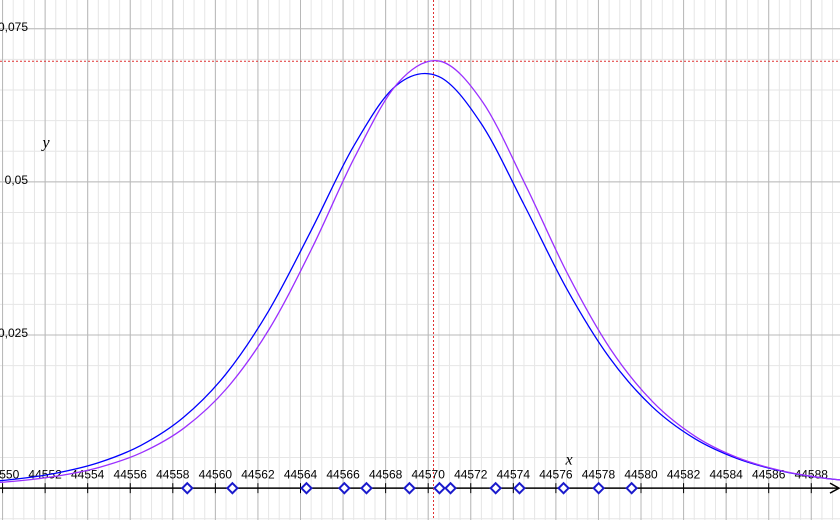 Image resolution: width=840 pixels, height=520 pixels. Describe the element at coordinates (769, 474) in the screenshot. I see `x-tick-label: 44586` at that location.